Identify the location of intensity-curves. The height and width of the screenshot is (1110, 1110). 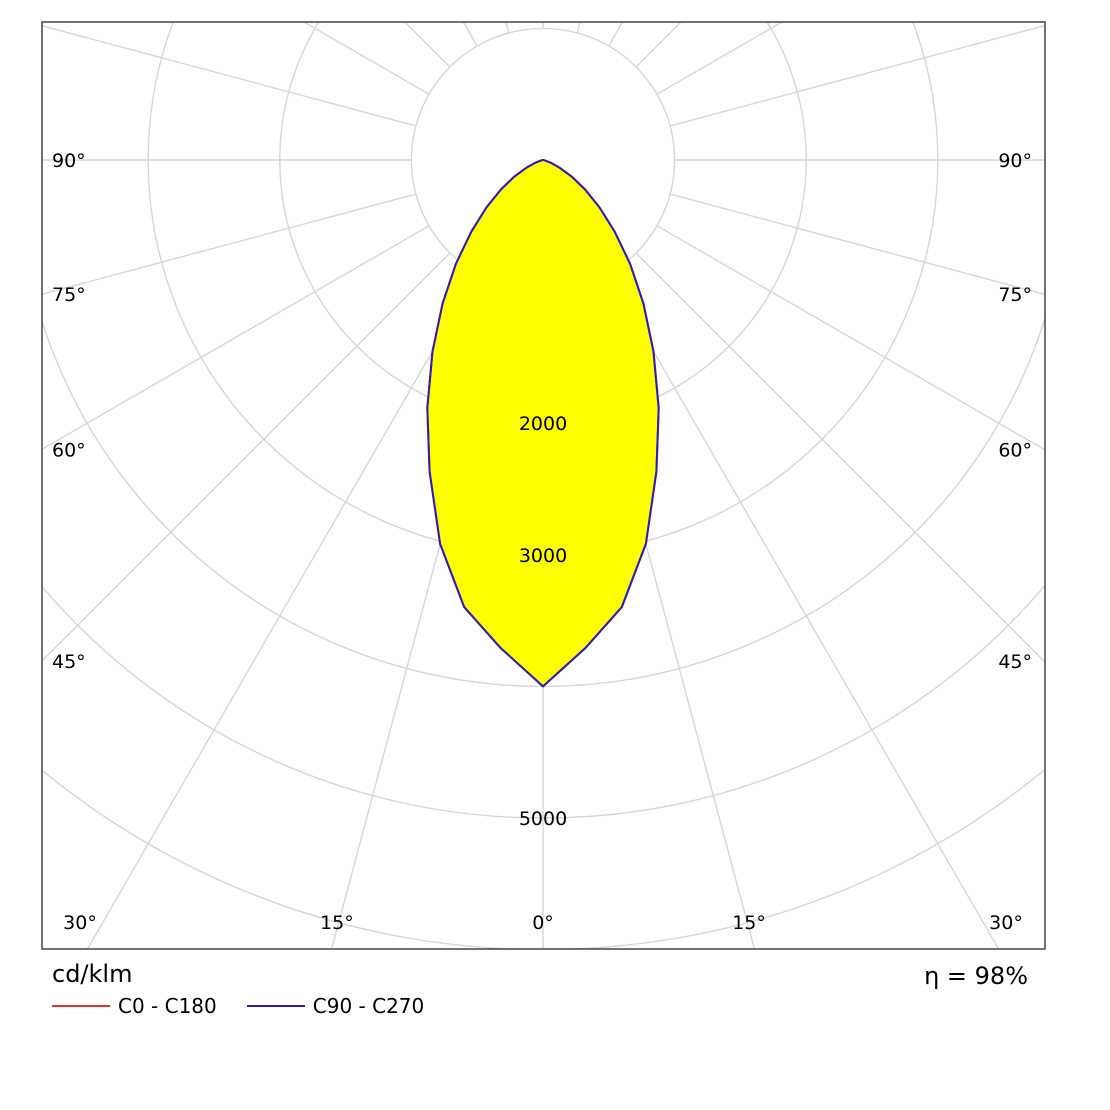
(543, 423).